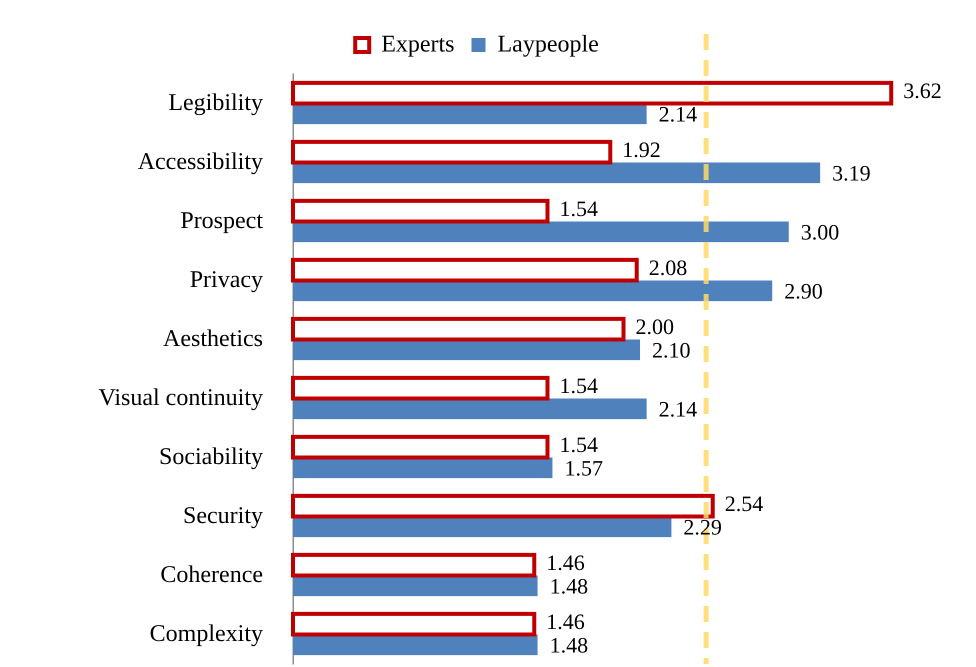 Image resolution: width=976 pixels, height=667 pixels. I want to click on y-tick-label: Privacy, so click(226, 279).